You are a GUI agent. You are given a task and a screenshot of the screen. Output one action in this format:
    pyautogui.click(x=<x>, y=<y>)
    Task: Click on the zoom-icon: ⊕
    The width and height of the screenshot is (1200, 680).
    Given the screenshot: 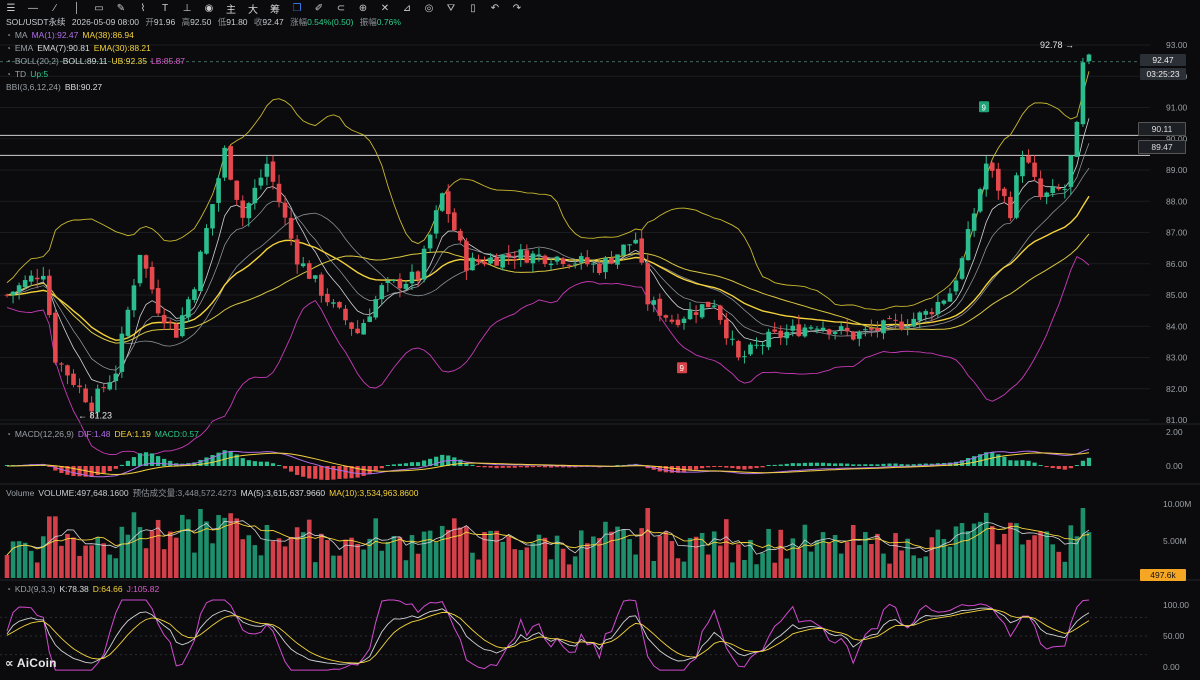 What is the action you would take?
    pyautogui.click(x=363, y=8)
    